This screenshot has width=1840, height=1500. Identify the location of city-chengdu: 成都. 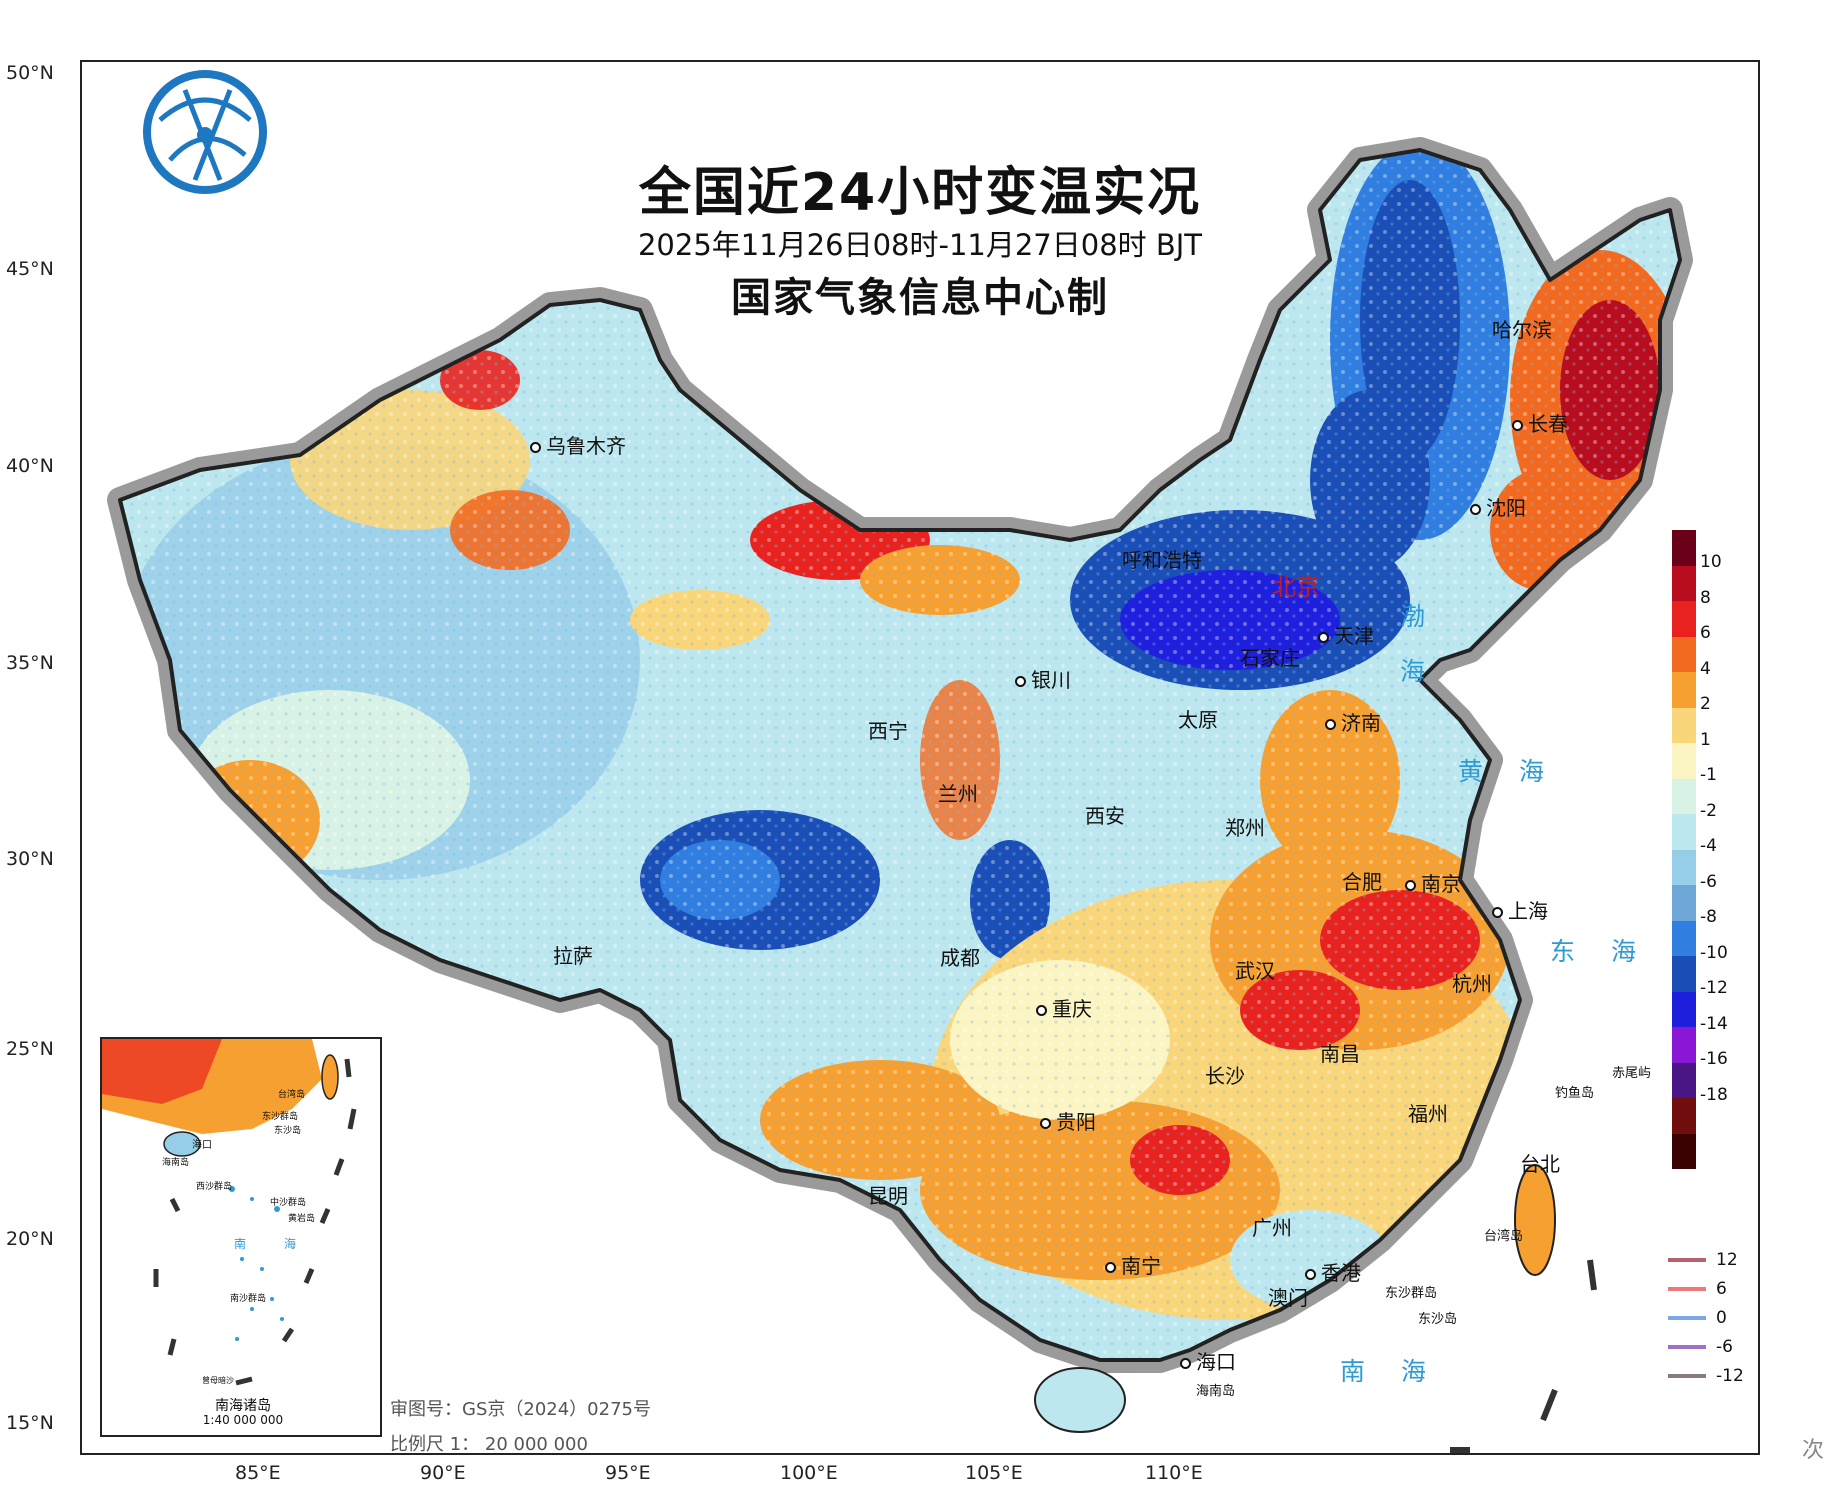
(960, 958).